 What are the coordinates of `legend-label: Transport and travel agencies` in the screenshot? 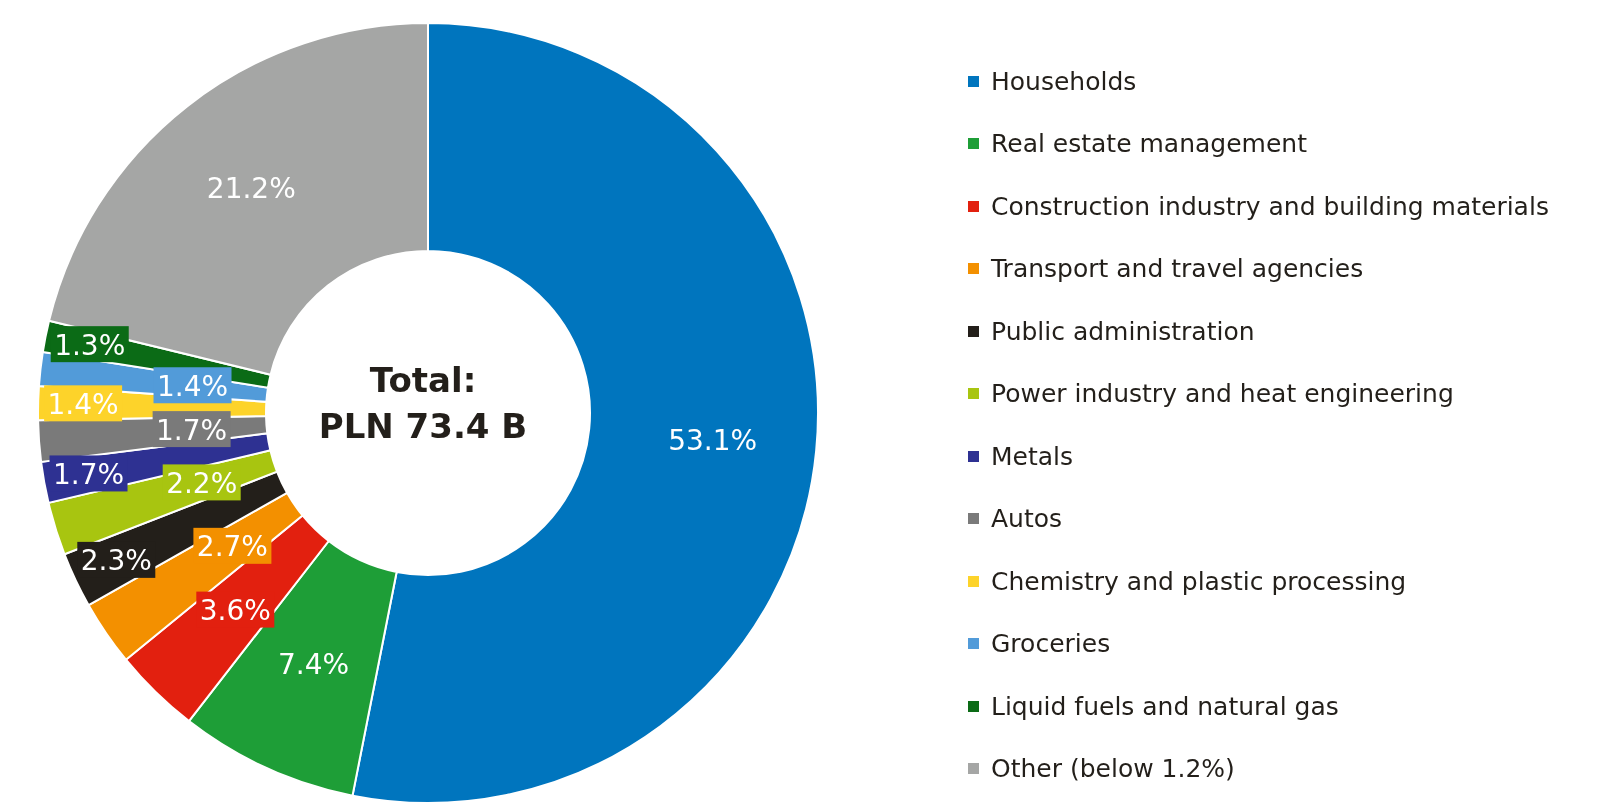 It's located at (1177, 269).